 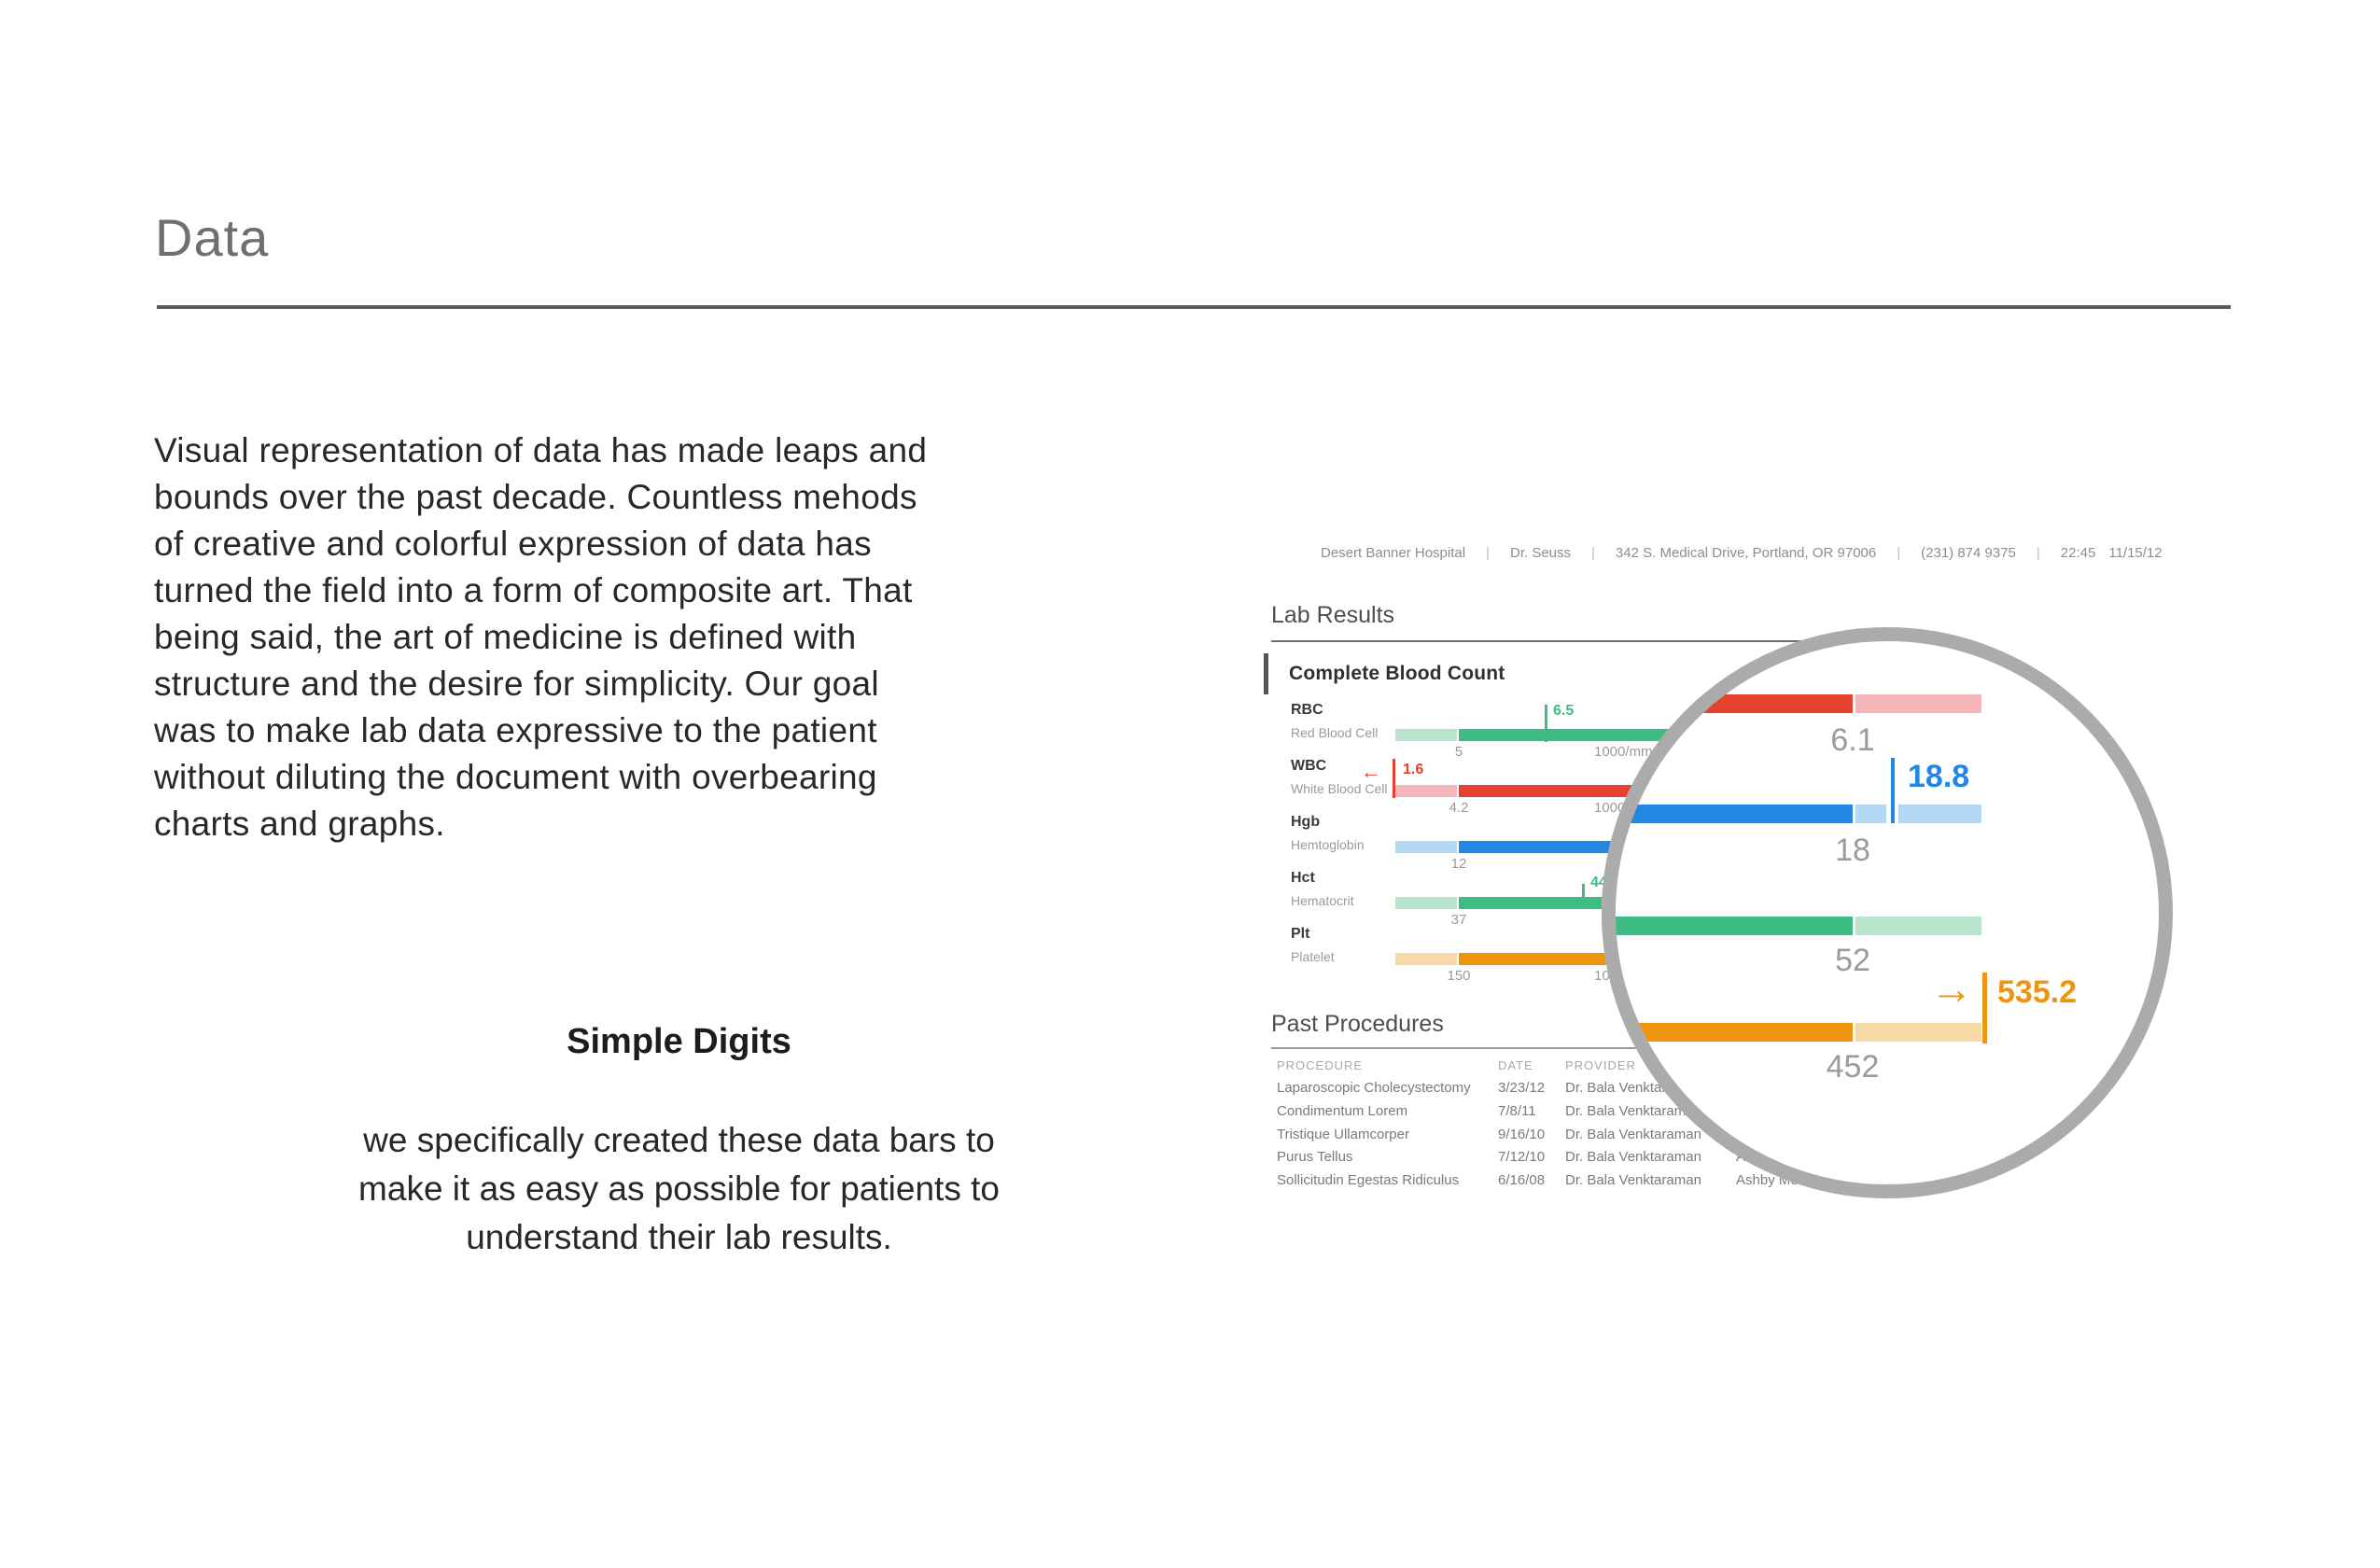 What do you see at coordinates (1306, 822) in the screenshot?
I see `lab-abbr: Hgb` at bounding box center [1306, 822].